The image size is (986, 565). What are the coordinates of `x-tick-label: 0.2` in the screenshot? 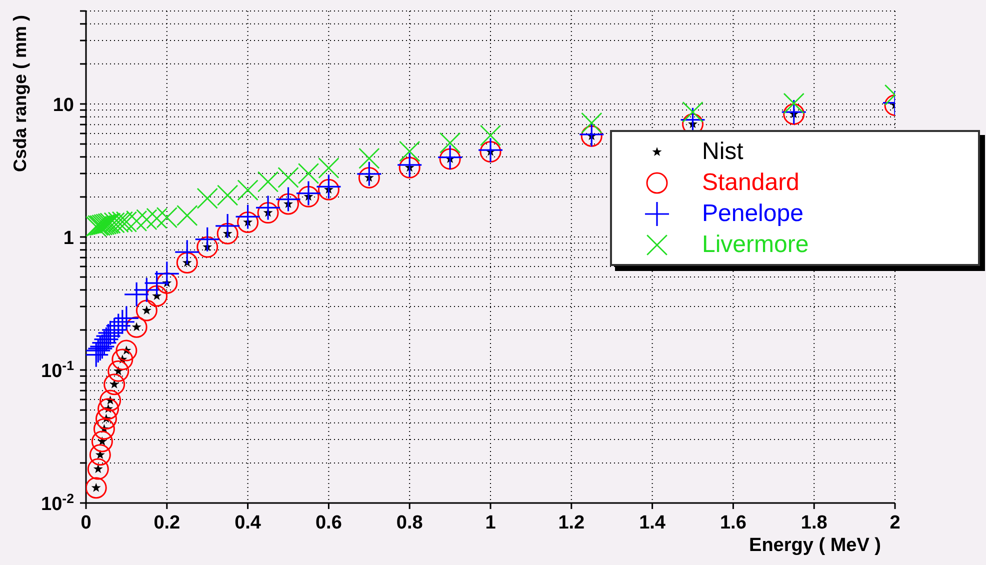 It's located at (167, 523).